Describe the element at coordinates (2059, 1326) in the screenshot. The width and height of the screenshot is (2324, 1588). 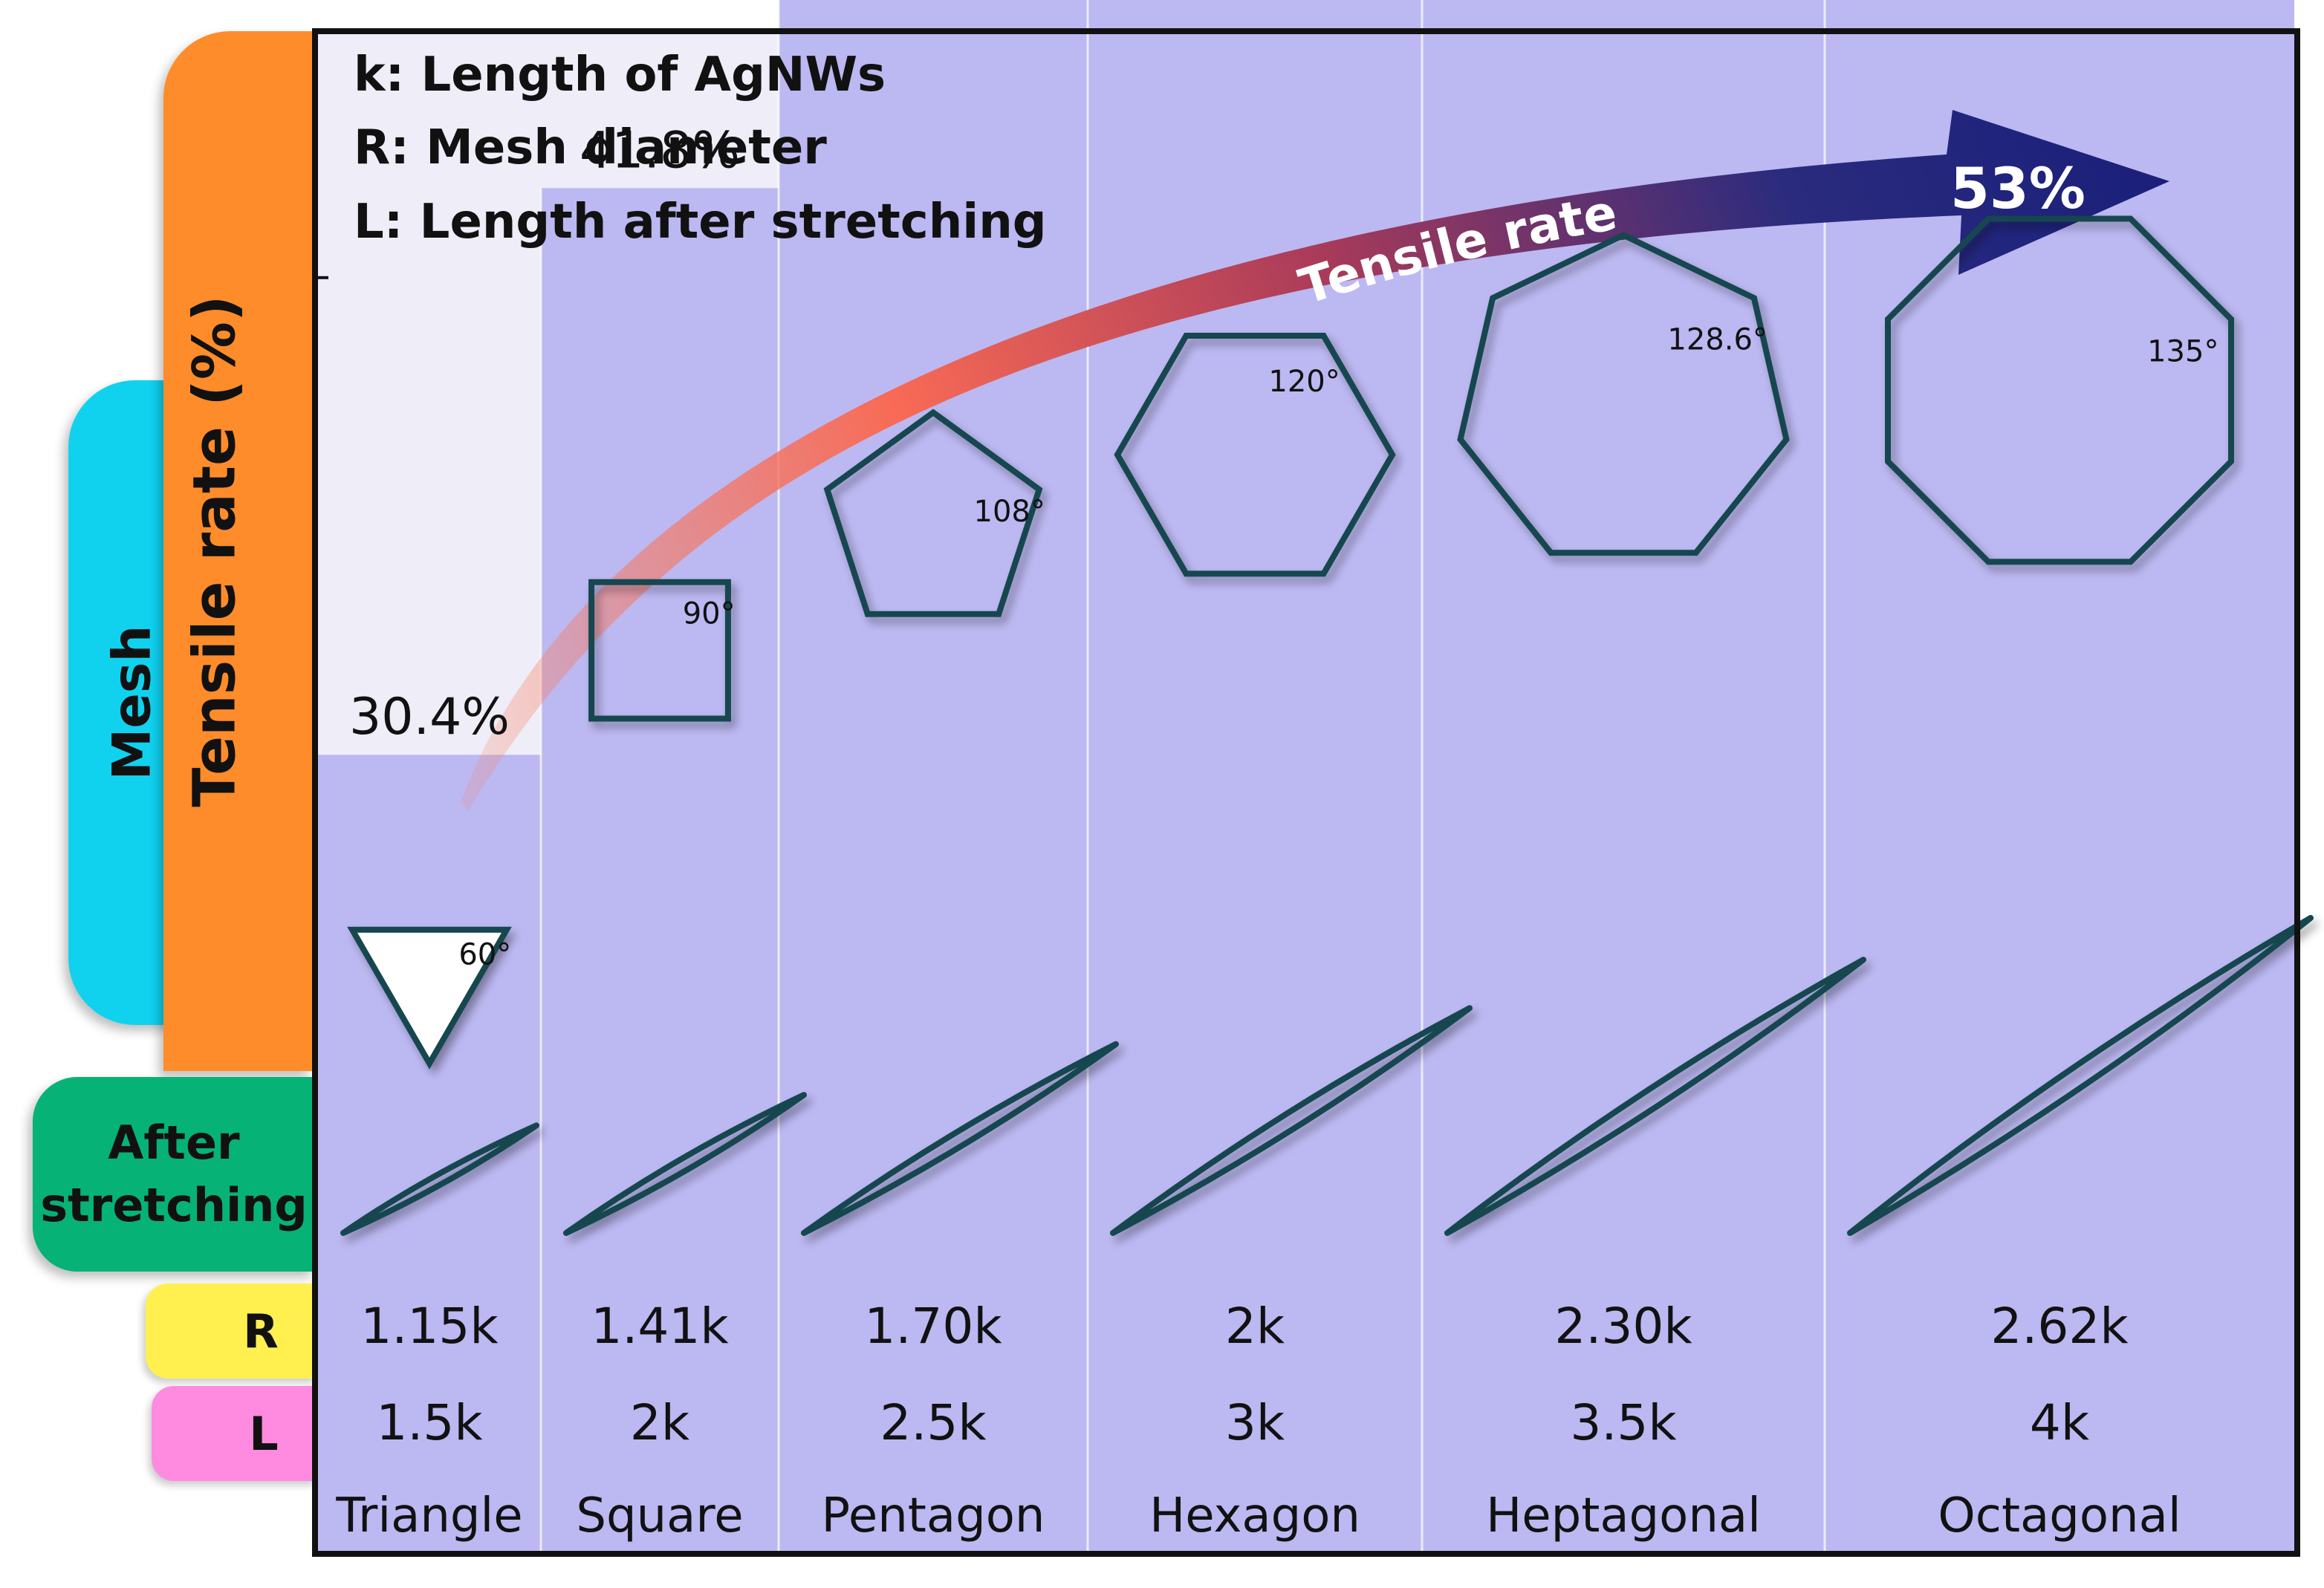
I see `r-value: 2.62k` at that location.